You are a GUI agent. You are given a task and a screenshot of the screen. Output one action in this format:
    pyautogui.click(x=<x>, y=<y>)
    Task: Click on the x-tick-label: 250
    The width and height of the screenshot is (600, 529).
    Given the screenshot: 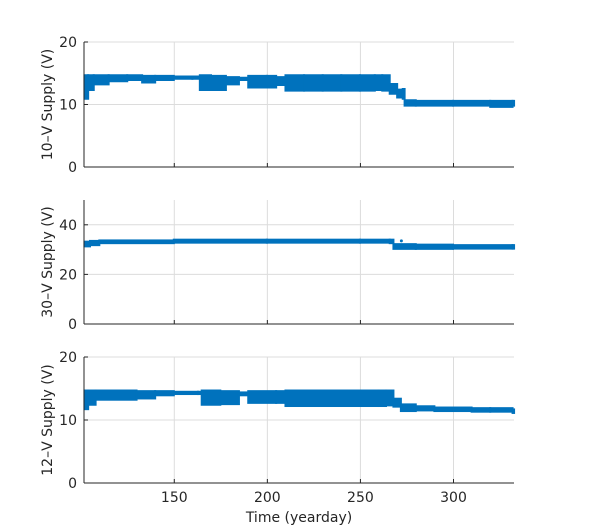 What is the action you would take?
    pyautogui.click(x=360, y=498)
    